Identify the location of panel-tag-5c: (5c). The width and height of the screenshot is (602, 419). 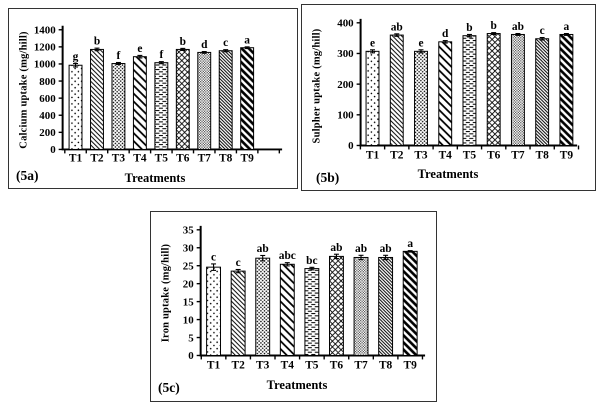
(169, 387).